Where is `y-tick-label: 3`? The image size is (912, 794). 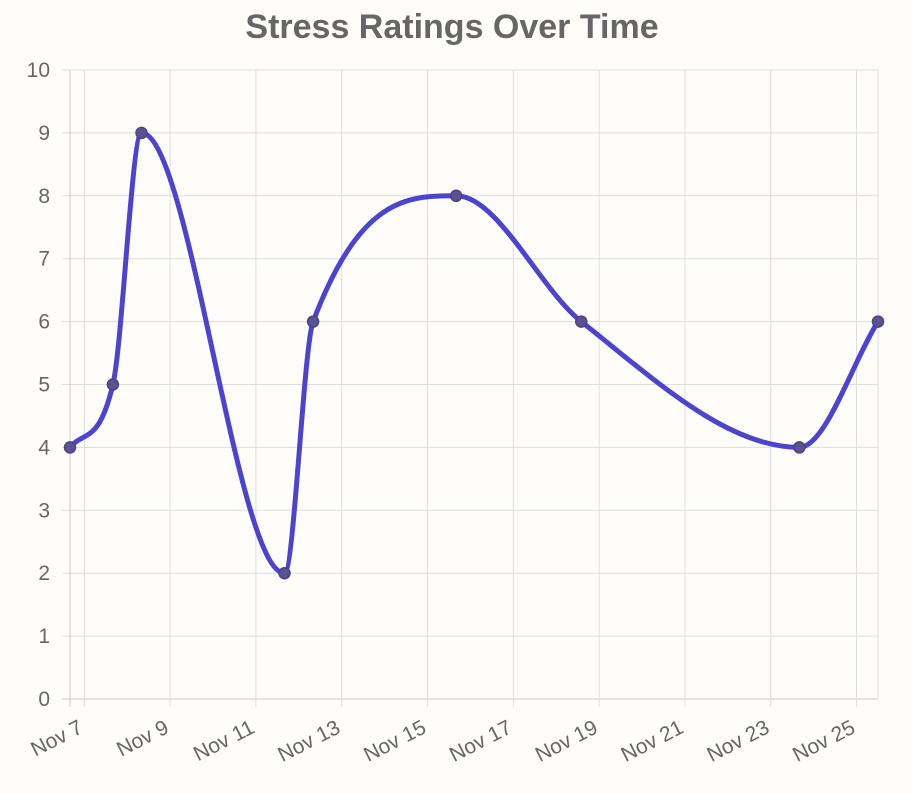 y-tick-label: 3 is located at coordinates (44, 510).